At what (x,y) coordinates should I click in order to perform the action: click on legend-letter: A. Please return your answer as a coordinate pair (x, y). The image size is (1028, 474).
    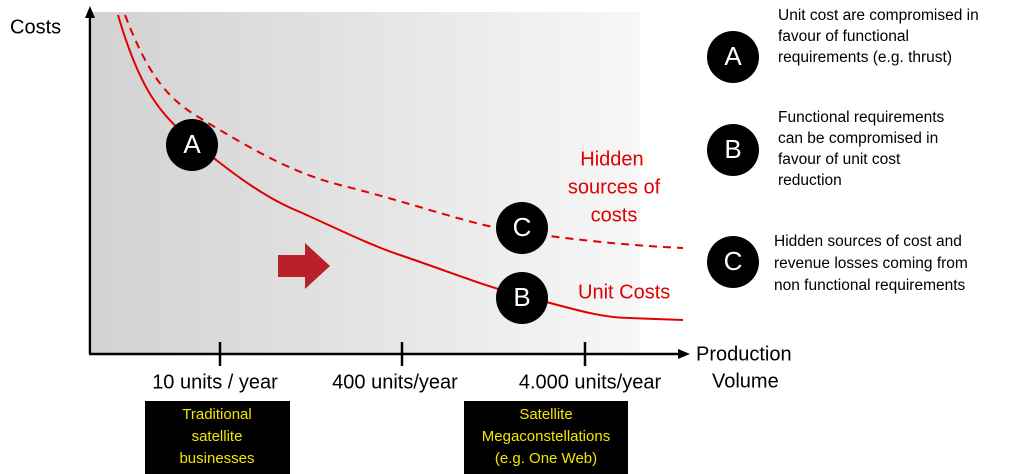
    Looking at the image, I should click on (733, 56).